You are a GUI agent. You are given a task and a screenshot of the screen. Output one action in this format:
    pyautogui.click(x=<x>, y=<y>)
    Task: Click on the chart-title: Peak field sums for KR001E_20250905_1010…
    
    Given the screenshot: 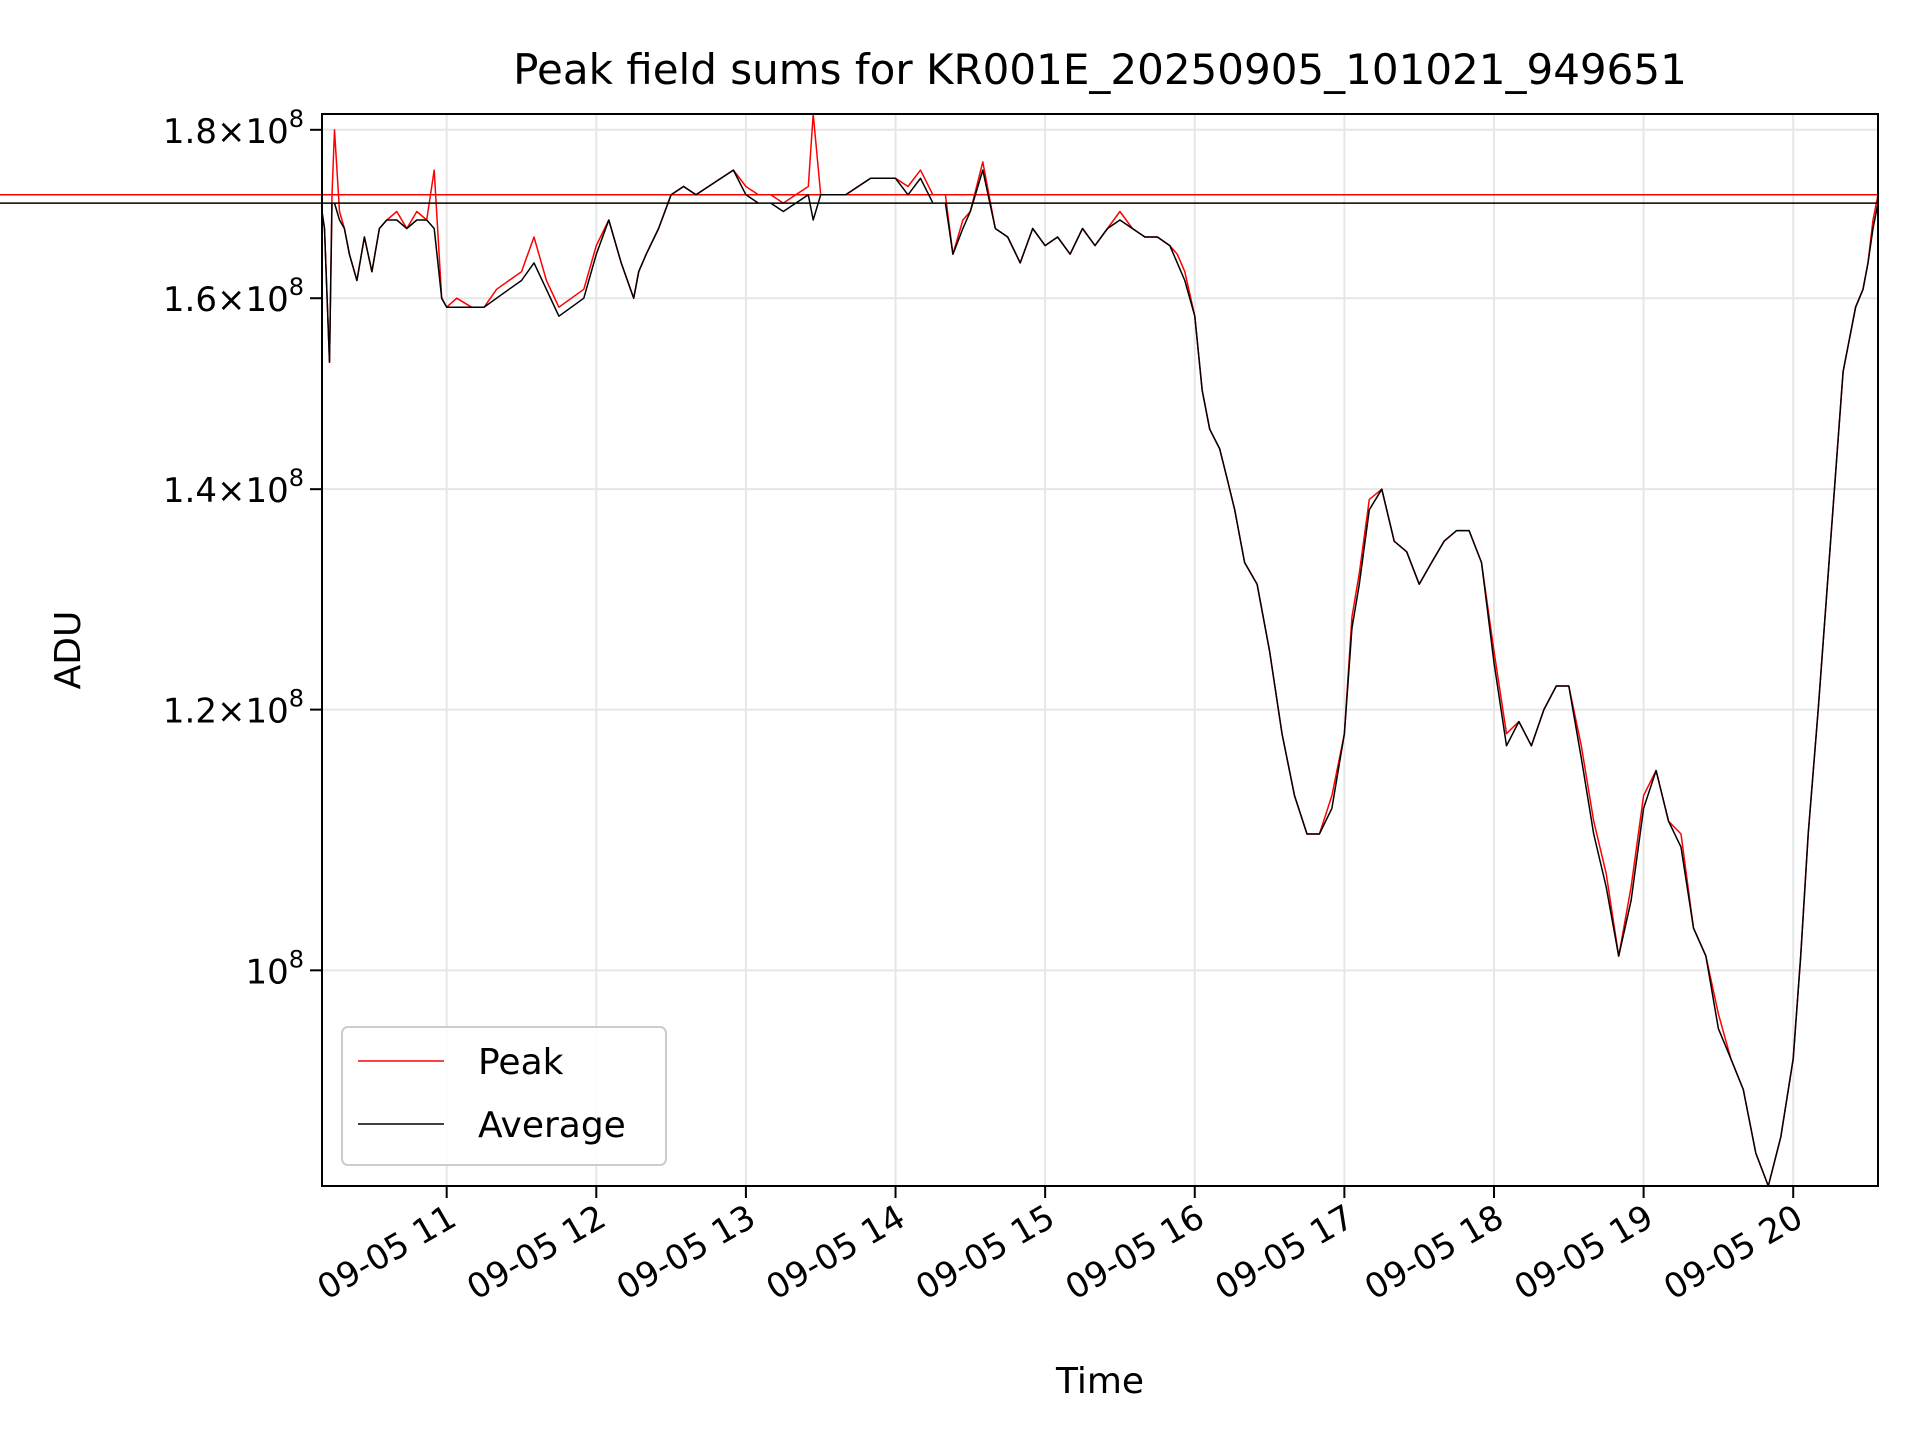 What is the action you would take?
    pyautogui.click(x=1100, y=69)
    